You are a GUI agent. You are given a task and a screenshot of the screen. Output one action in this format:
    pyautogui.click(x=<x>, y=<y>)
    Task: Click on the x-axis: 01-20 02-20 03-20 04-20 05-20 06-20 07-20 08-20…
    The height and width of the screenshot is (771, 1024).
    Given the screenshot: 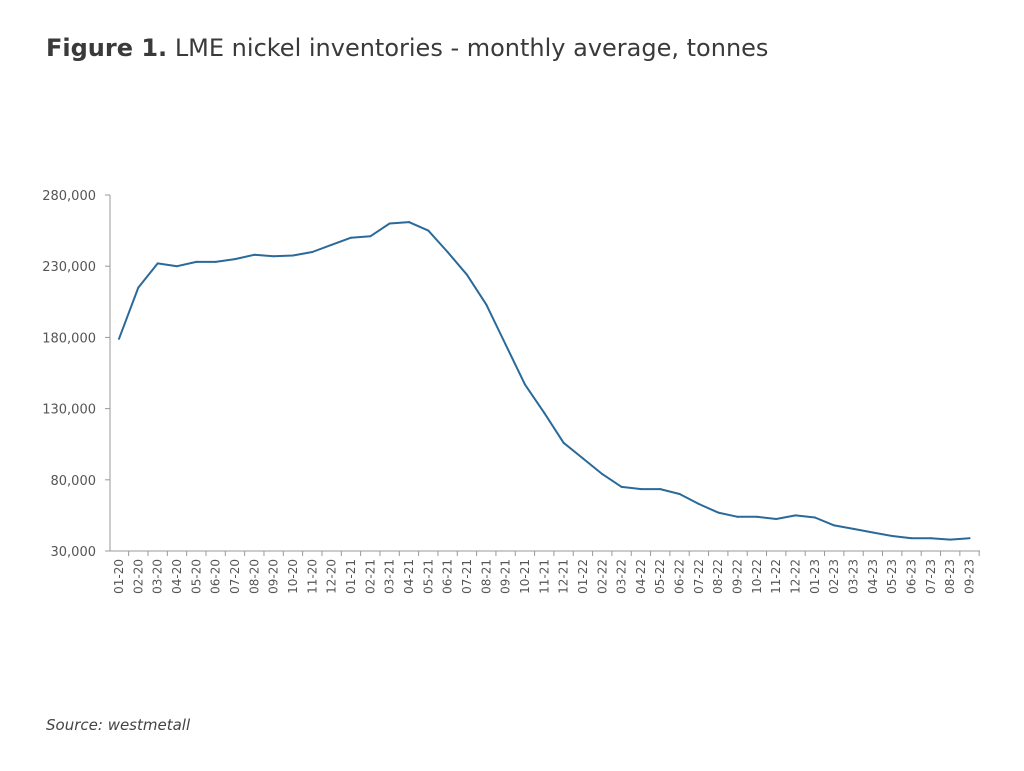 What is the action you would take?
    pyautogui.click(x=545, y=572)
    